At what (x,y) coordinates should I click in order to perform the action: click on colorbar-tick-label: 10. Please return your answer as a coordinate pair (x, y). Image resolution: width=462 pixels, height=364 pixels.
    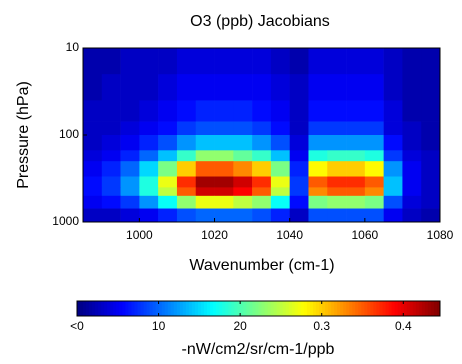
    Looking at the image, I should click on (159, 326).